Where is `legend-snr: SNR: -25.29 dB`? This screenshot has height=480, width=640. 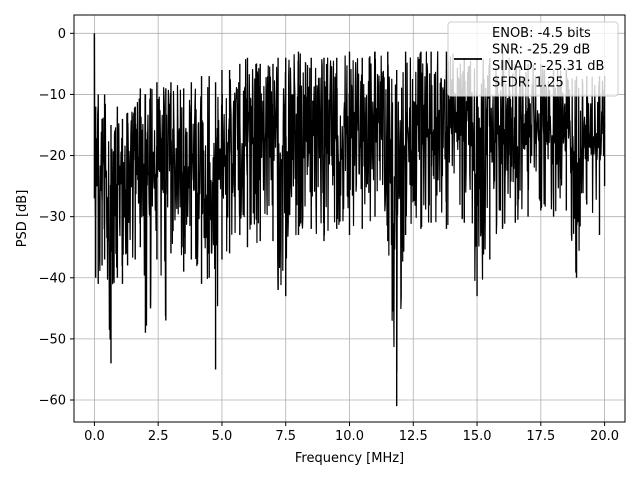
legend-snr: SNR: -25.29 dB is located at coordinates (541, 50).